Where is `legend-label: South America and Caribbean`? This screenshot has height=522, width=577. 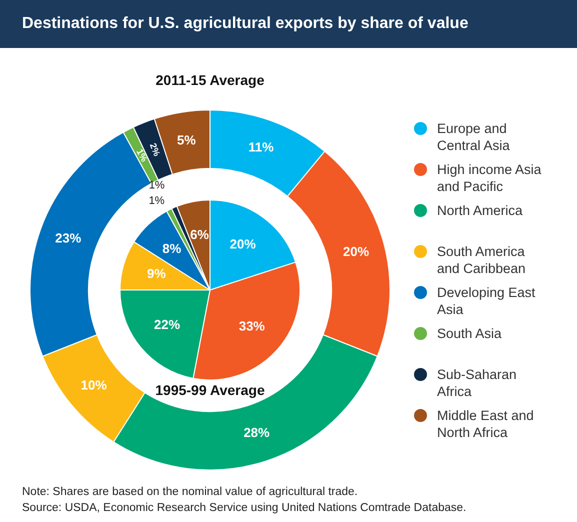 legend-label: South America and Caribbean is located at coordinates (482, 260).